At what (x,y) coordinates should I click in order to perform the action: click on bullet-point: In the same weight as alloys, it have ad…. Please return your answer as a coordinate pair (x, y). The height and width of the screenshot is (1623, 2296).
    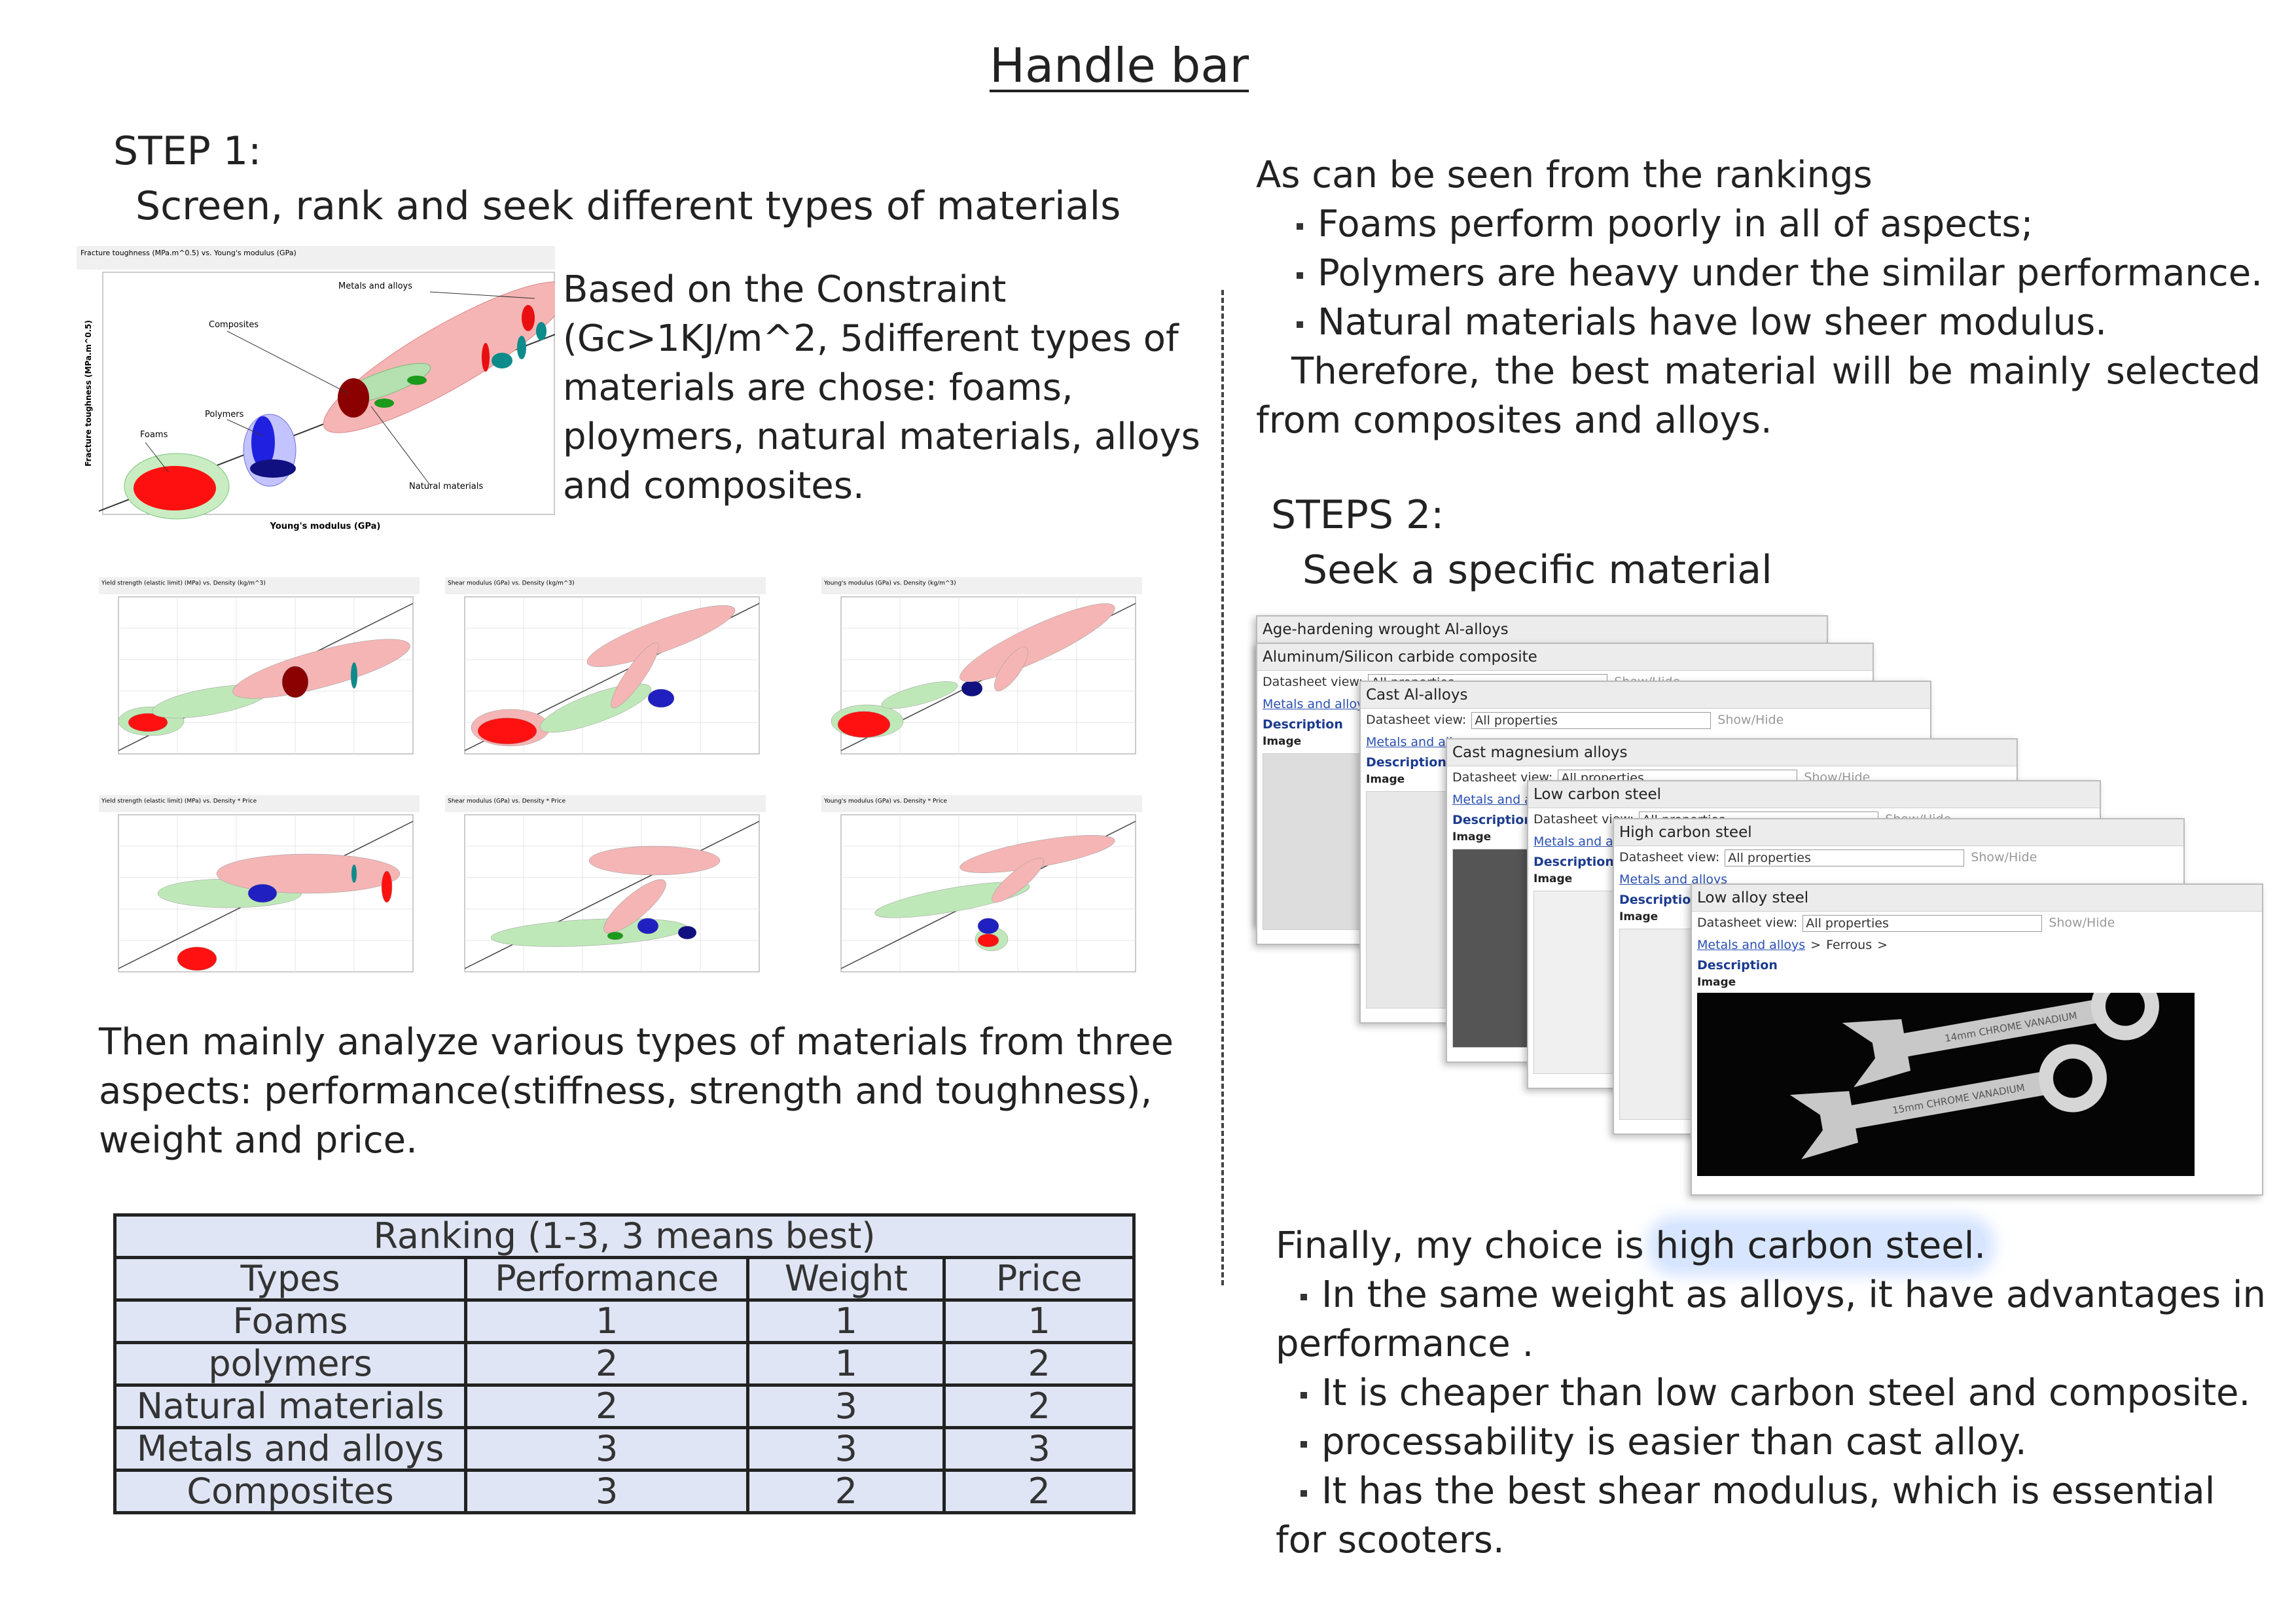
    Looking at the image, I should click on (1771, 1294).